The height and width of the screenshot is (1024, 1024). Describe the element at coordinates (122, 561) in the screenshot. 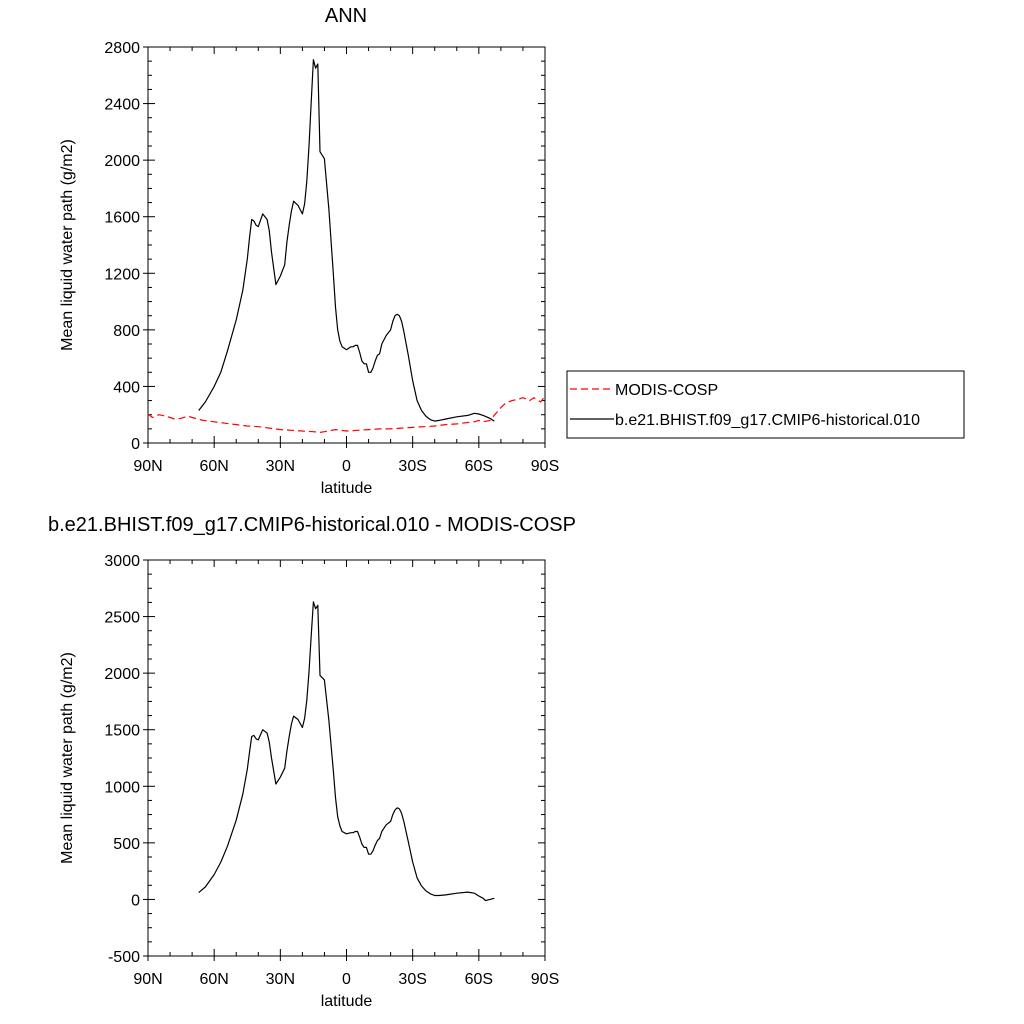

I see `y-tick-label: 3000` at that location.